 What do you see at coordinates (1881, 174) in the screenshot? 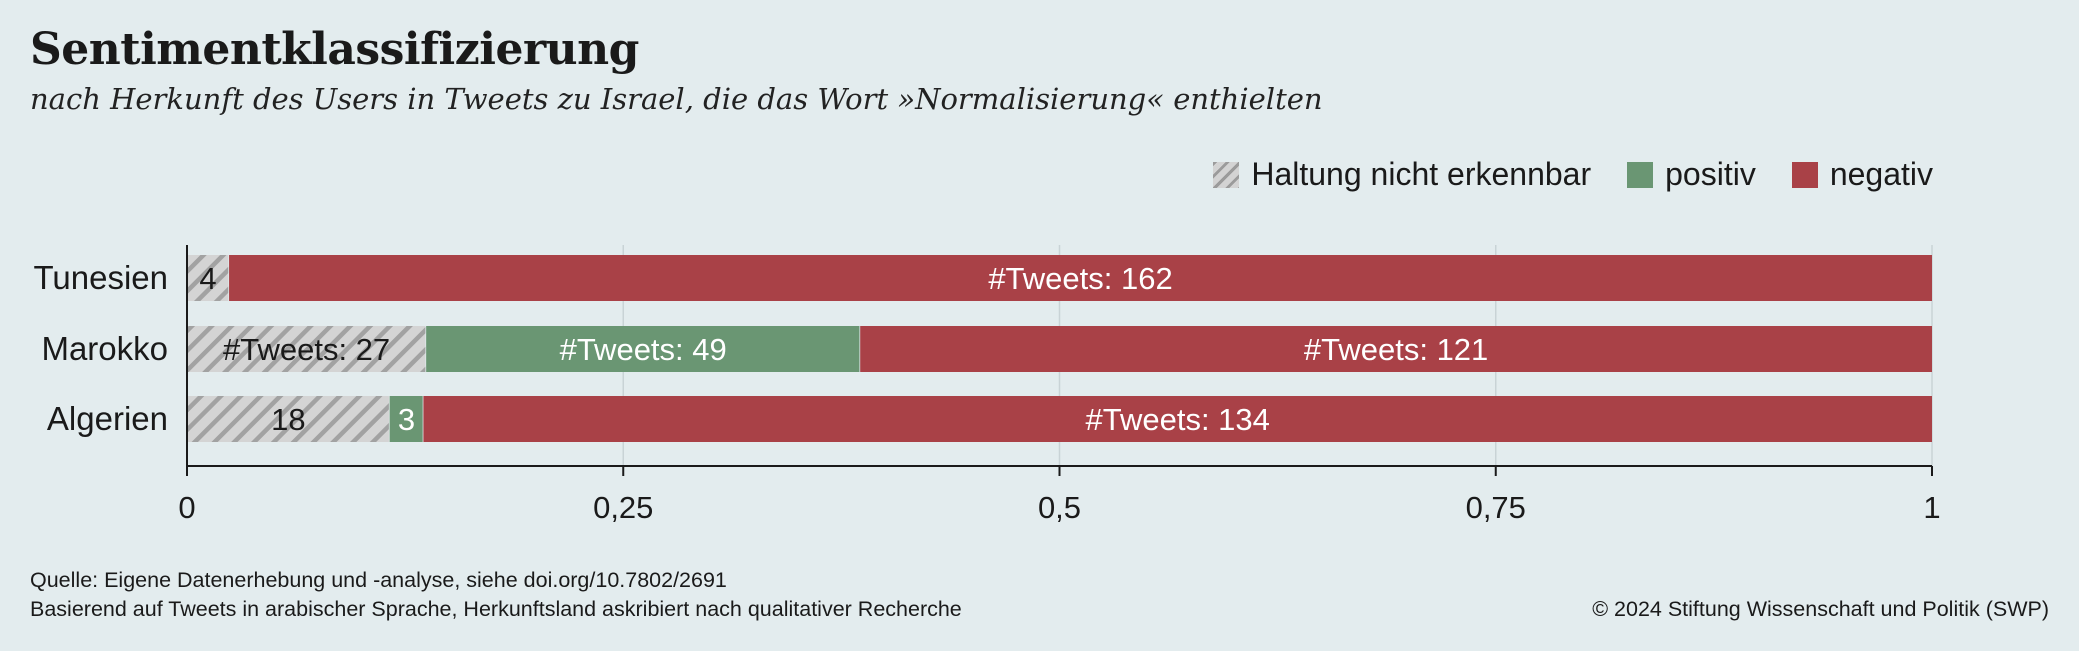
I see `legend-label-negative: negativ` at bounding box center [1881, 174].